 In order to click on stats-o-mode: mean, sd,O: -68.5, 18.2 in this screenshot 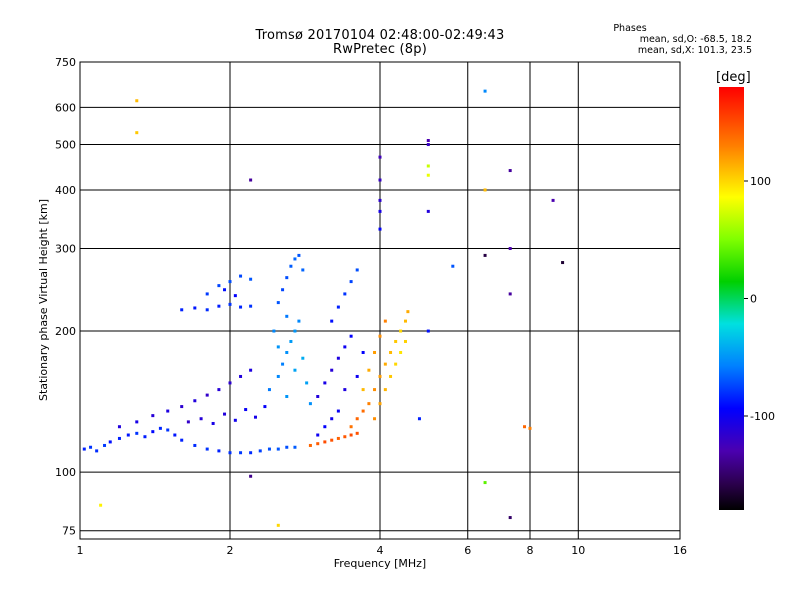, I will do `click(695, 39)`.